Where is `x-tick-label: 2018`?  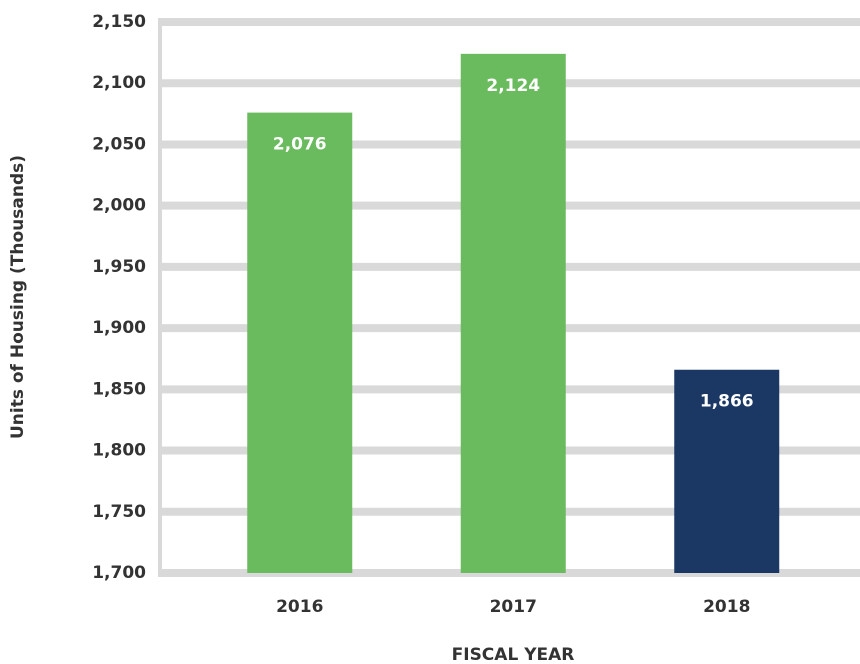 x-tick-label: 2018 is located at coordinates (726, 607).